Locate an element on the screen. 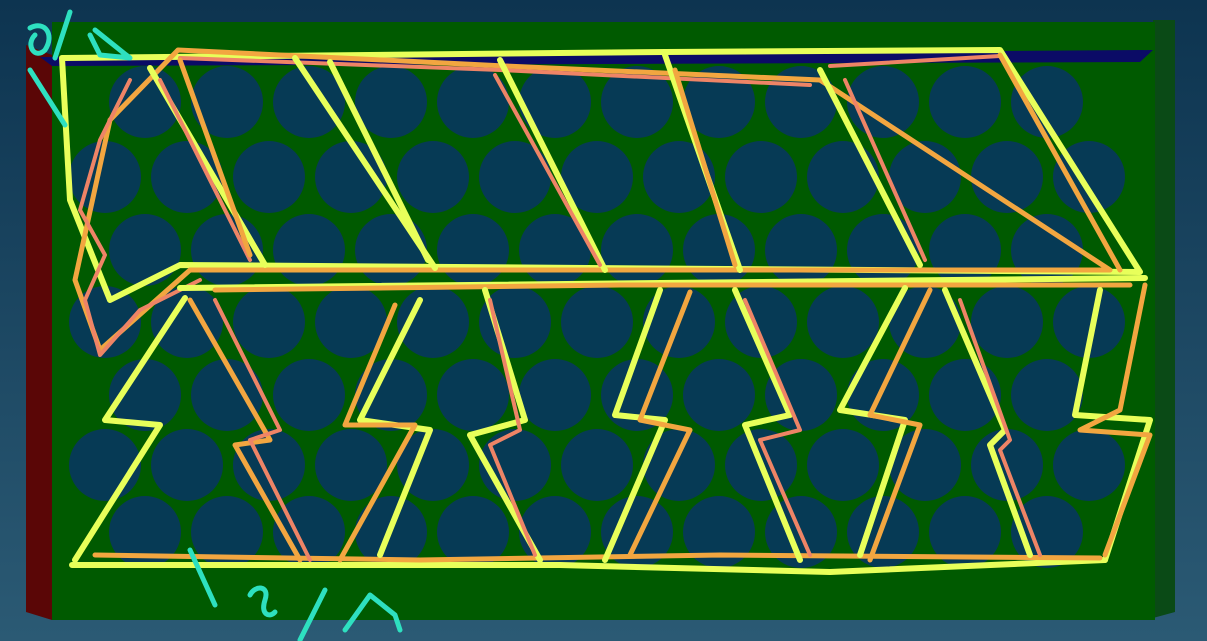 The width and height of the screenshot is (1207, 641). upper-diagonal-1-pink is located at coordinates (205, 170).